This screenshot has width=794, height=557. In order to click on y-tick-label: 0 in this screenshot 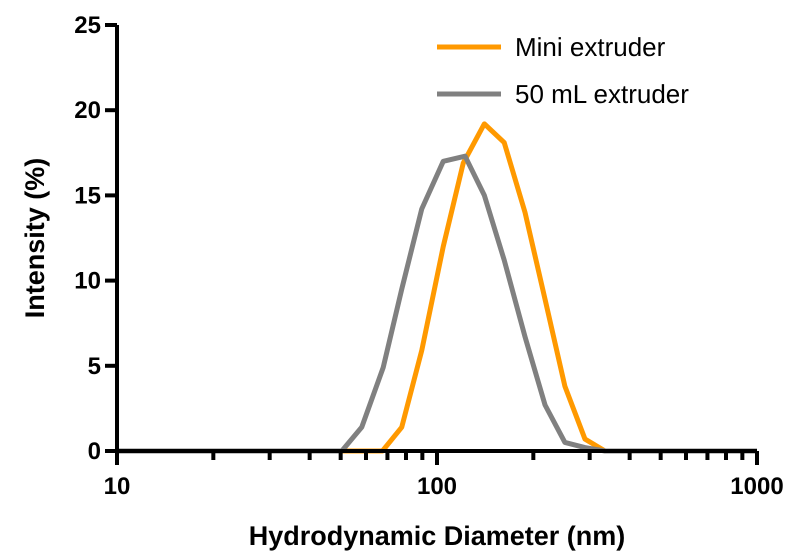, I will do `click(94, 451)`.